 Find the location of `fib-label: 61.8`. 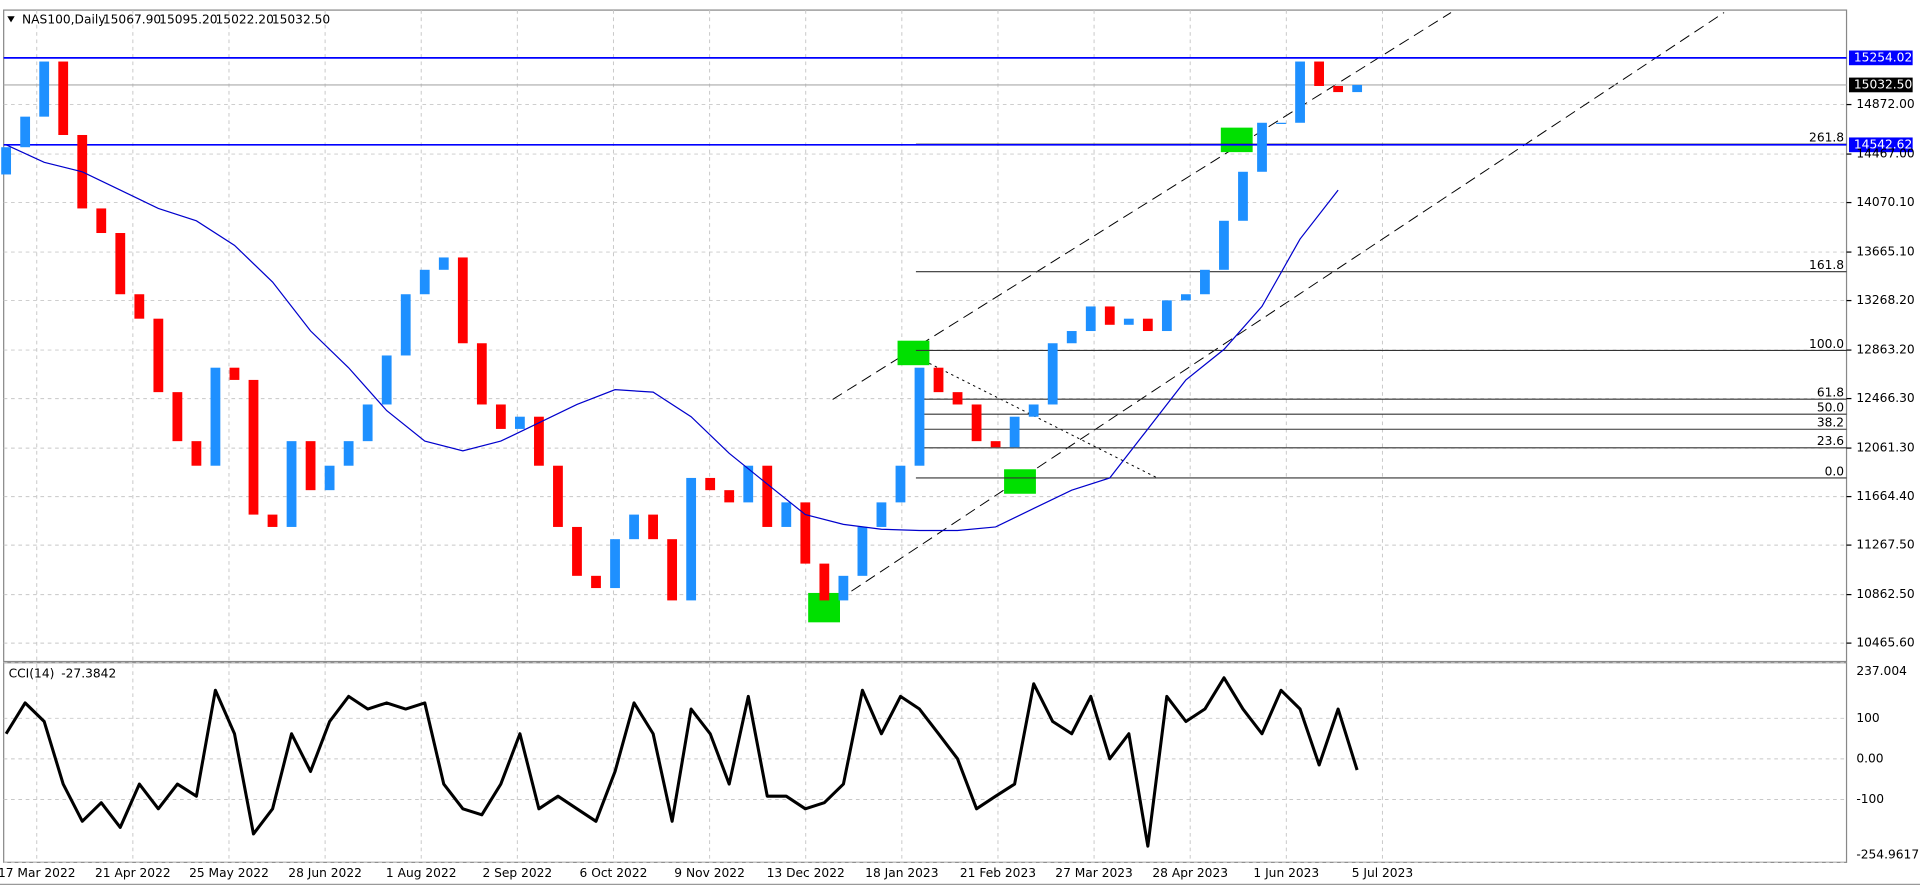

fib-label: 61.8 is located at coordinates (1830, 393).